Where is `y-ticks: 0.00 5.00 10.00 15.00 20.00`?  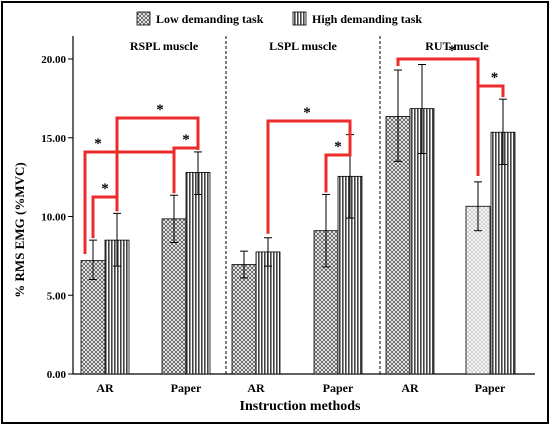 y-ticks: 0.00 5.00 10.00 15.00 20.00 is located at coordinates (57, 217).